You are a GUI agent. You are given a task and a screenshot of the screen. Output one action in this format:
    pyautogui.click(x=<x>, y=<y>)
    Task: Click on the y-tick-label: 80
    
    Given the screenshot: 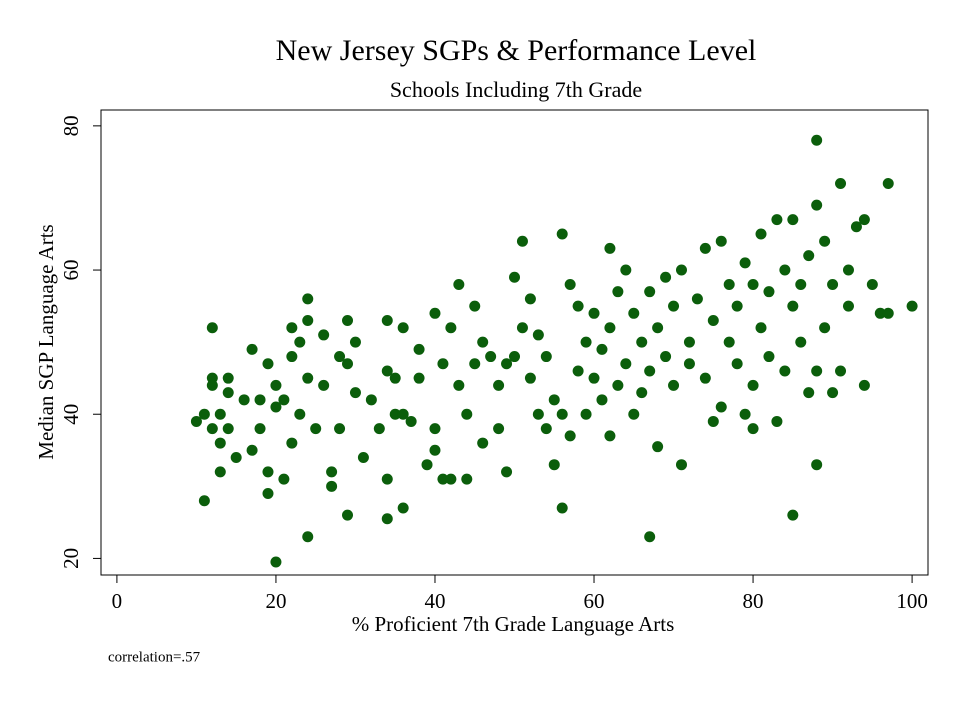 What is the action you would take?
    pyautogui.click(x=71, y=125)
    